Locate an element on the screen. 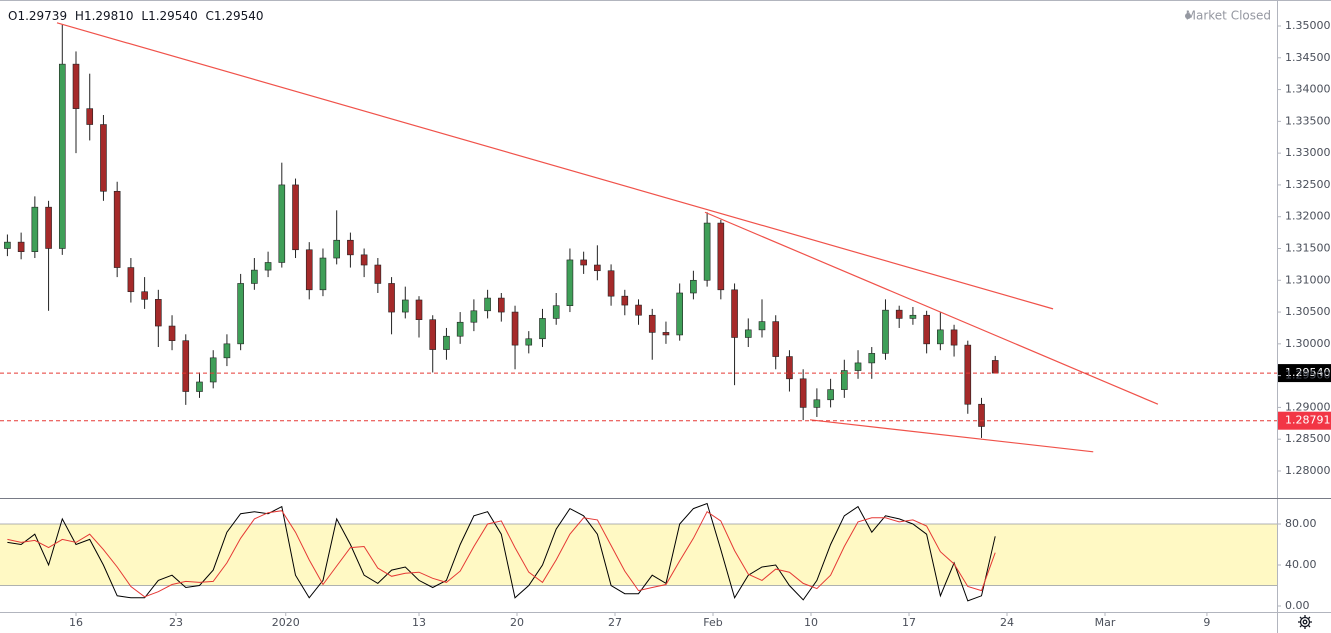 Image resolution: width=1331 pixels, height=633 pixels. stoch-band is located at coordinates (638, 554).